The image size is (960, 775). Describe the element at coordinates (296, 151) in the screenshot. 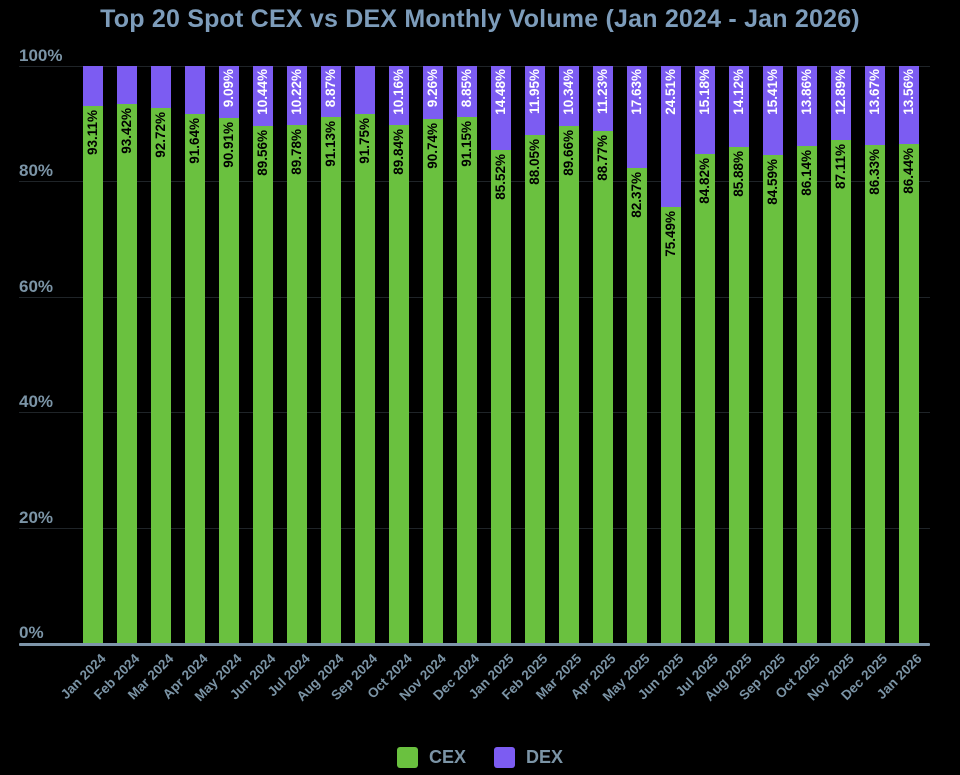

I see `bar-label-cex: 89.78%` at that location.